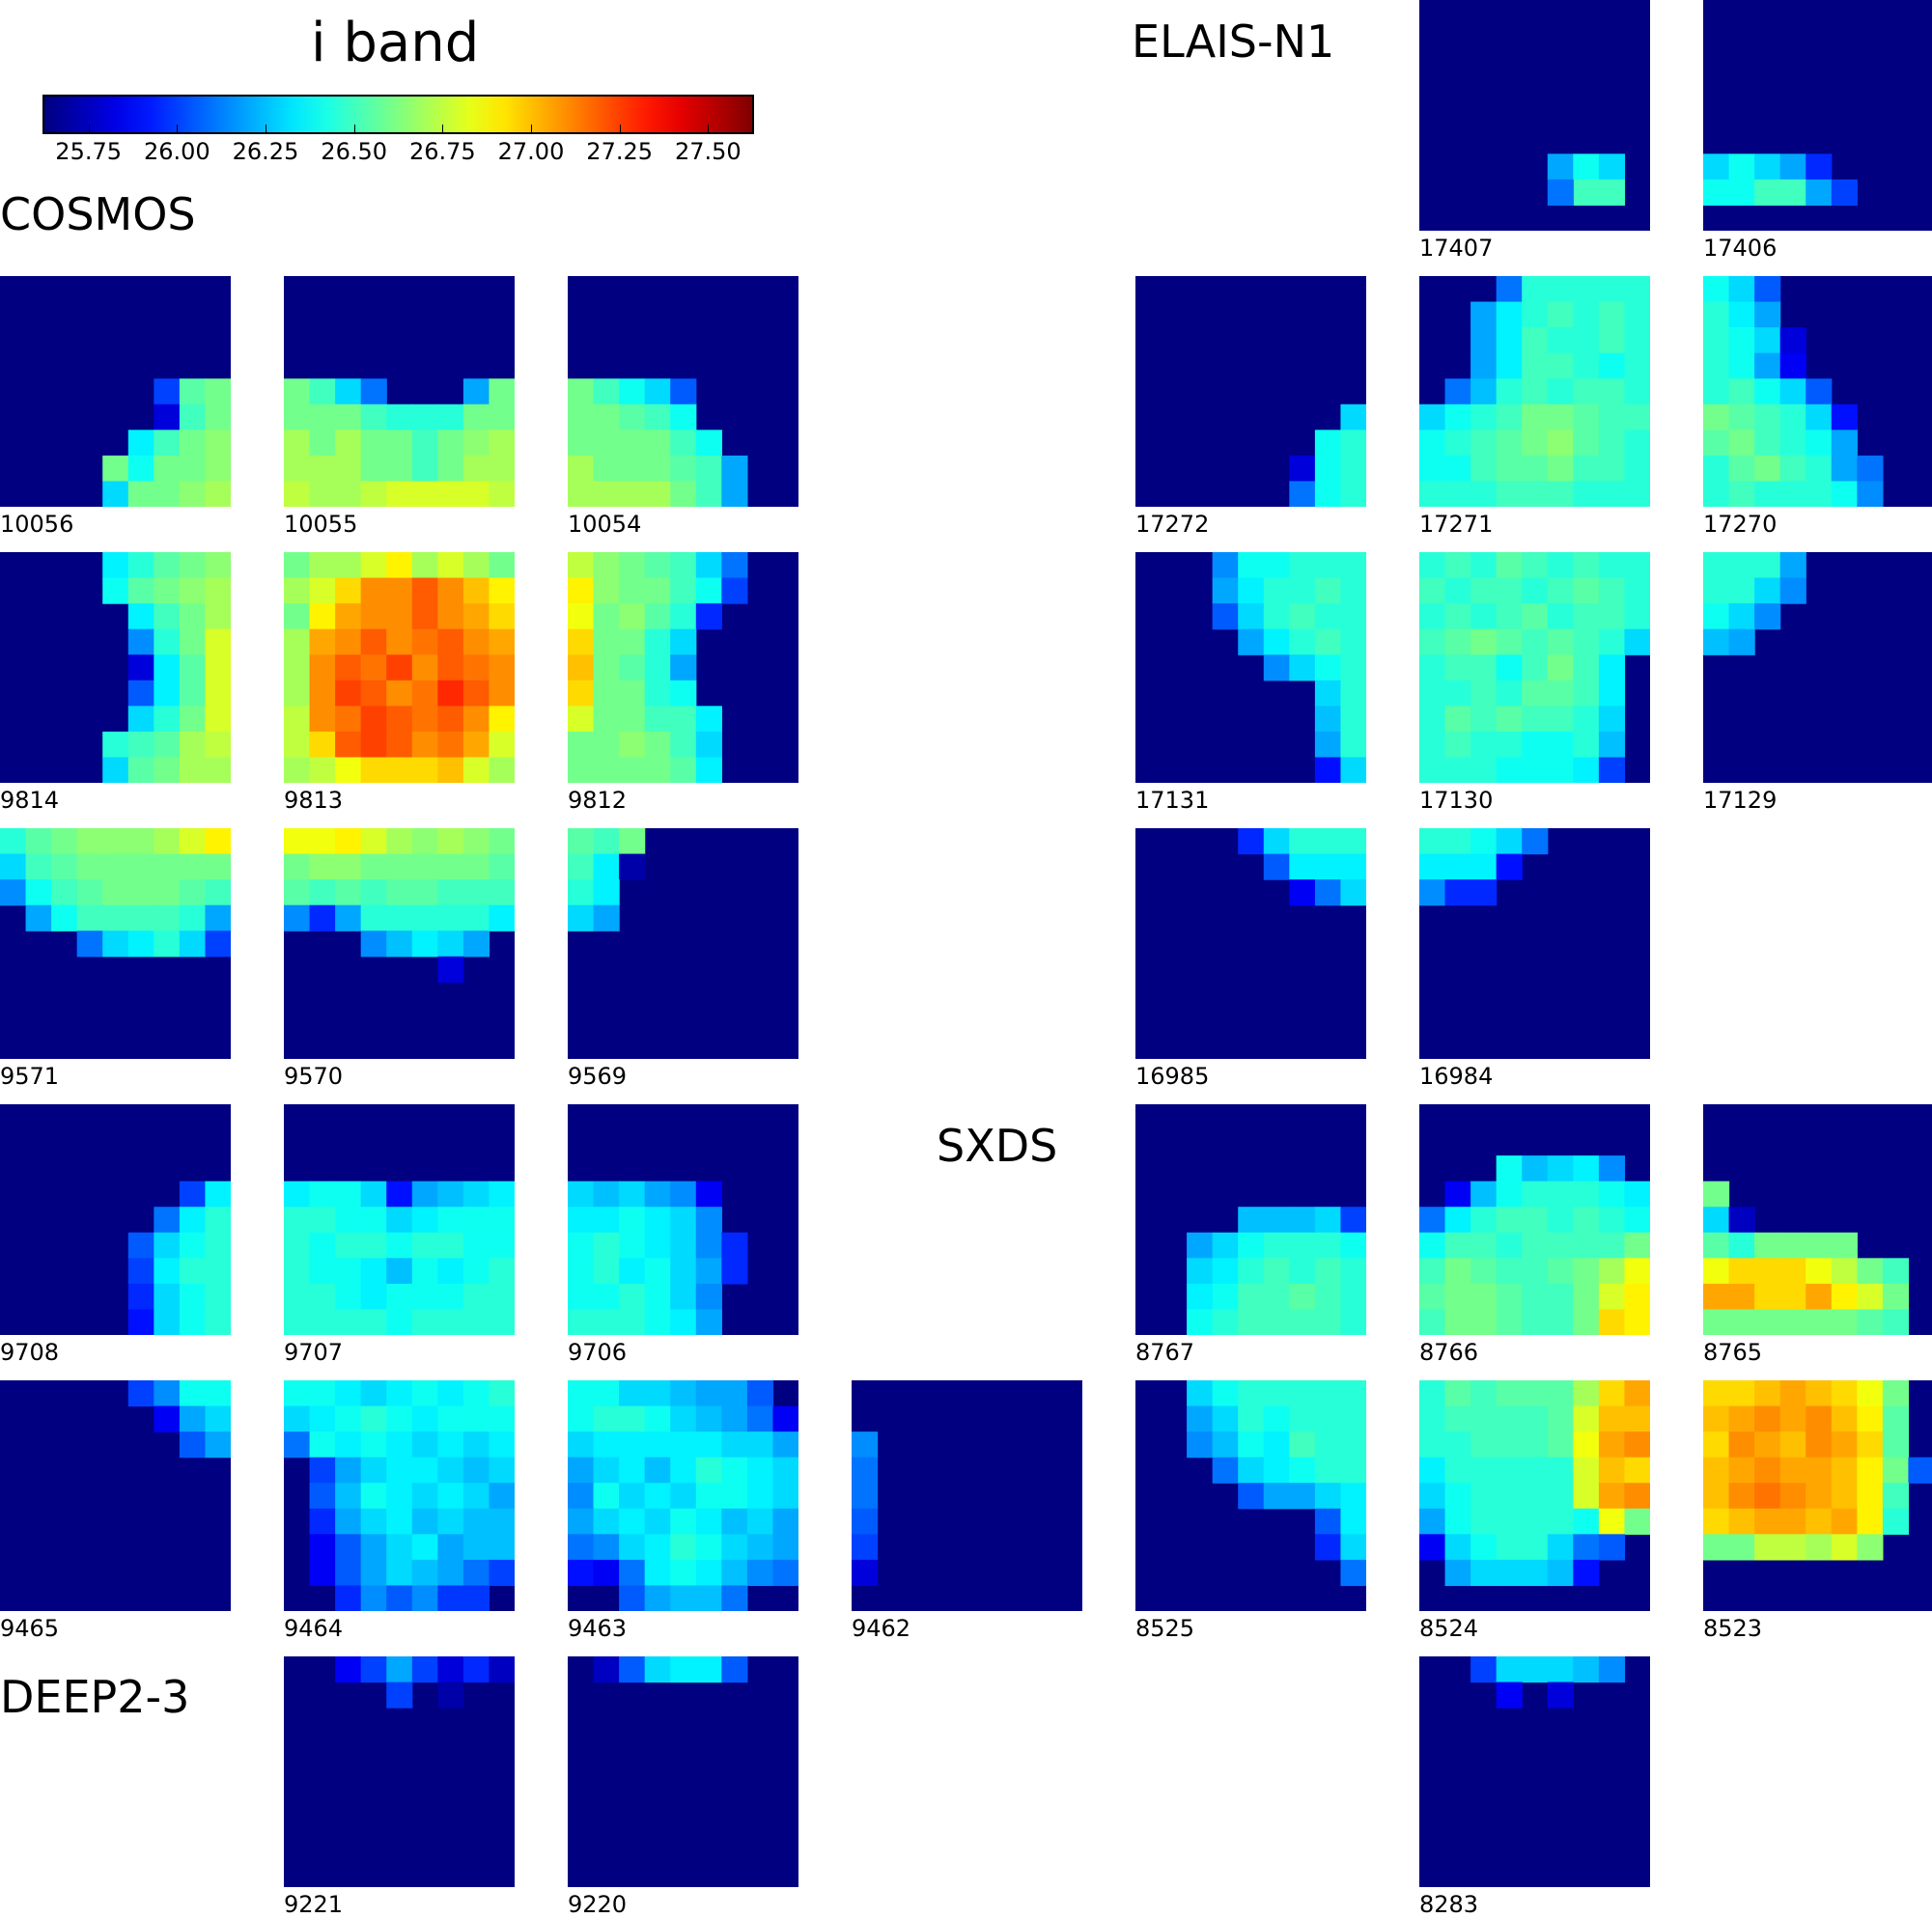 The height and width of the screenshot is (1918, 1932). I want to click on tile-label: 17270, so click(1741, 524).